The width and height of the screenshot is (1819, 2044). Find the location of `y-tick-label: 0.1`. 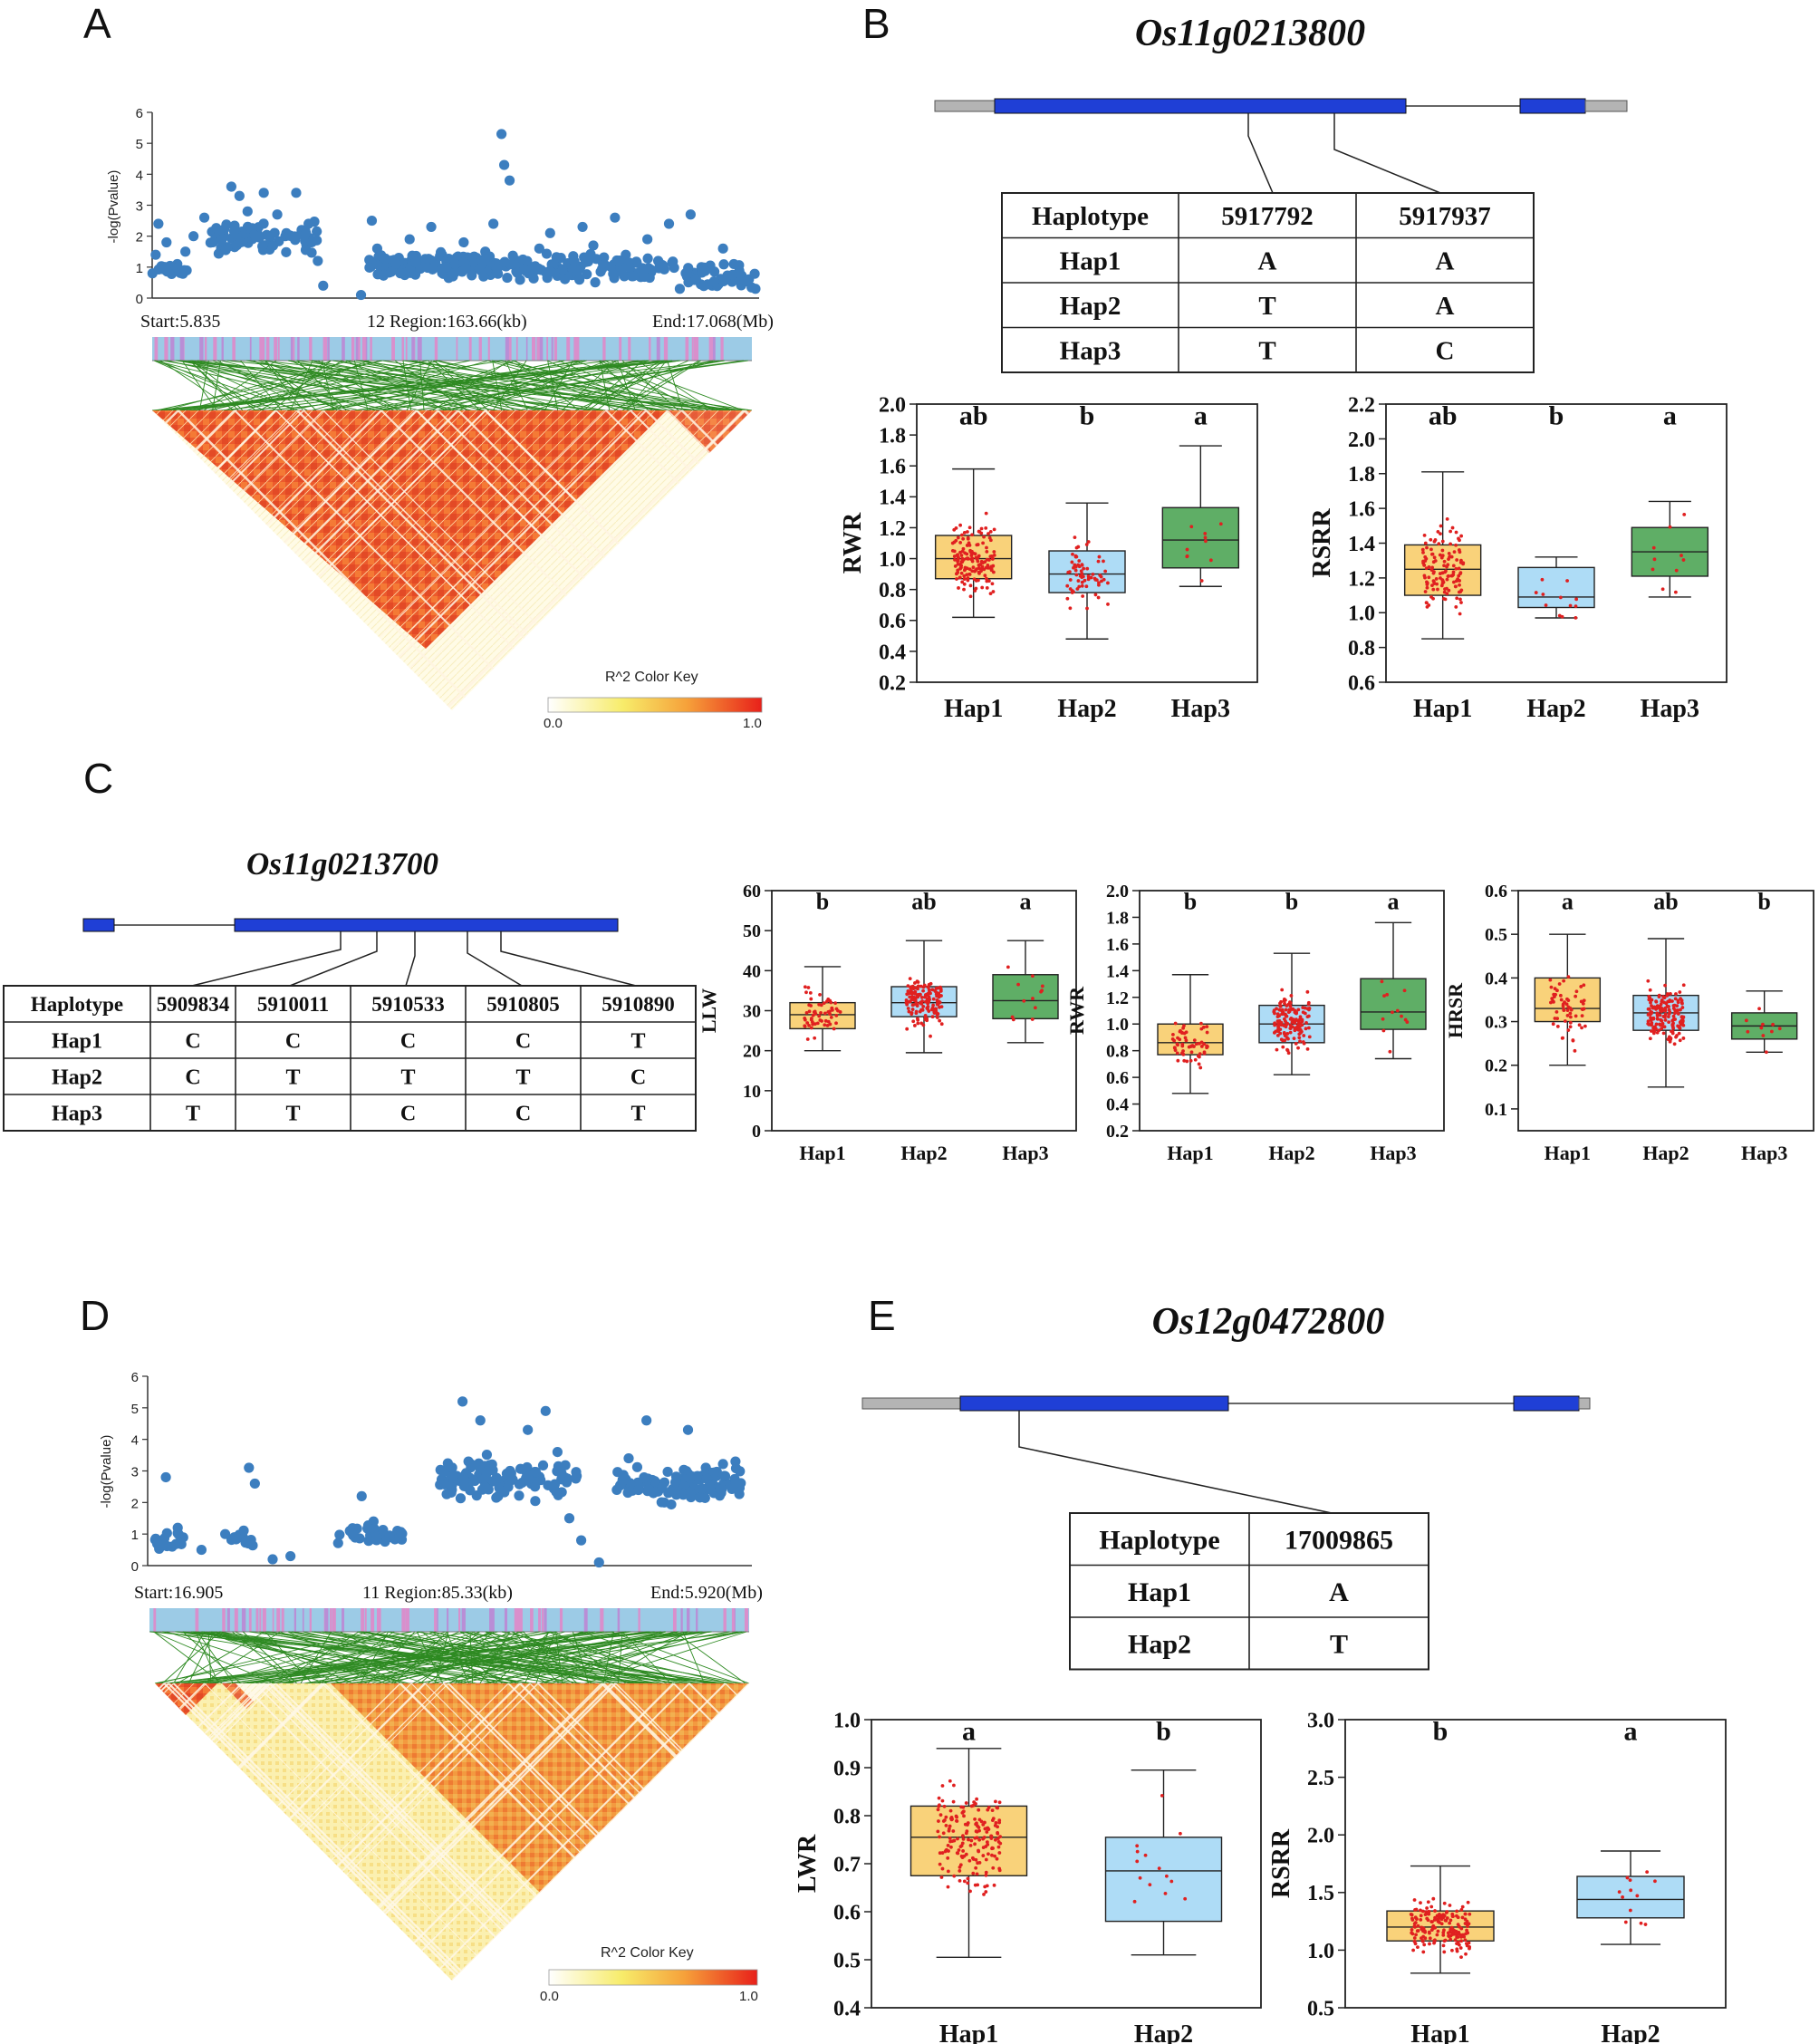

y-tick-label: 0.1 is located at coordinates (1496, 1110).